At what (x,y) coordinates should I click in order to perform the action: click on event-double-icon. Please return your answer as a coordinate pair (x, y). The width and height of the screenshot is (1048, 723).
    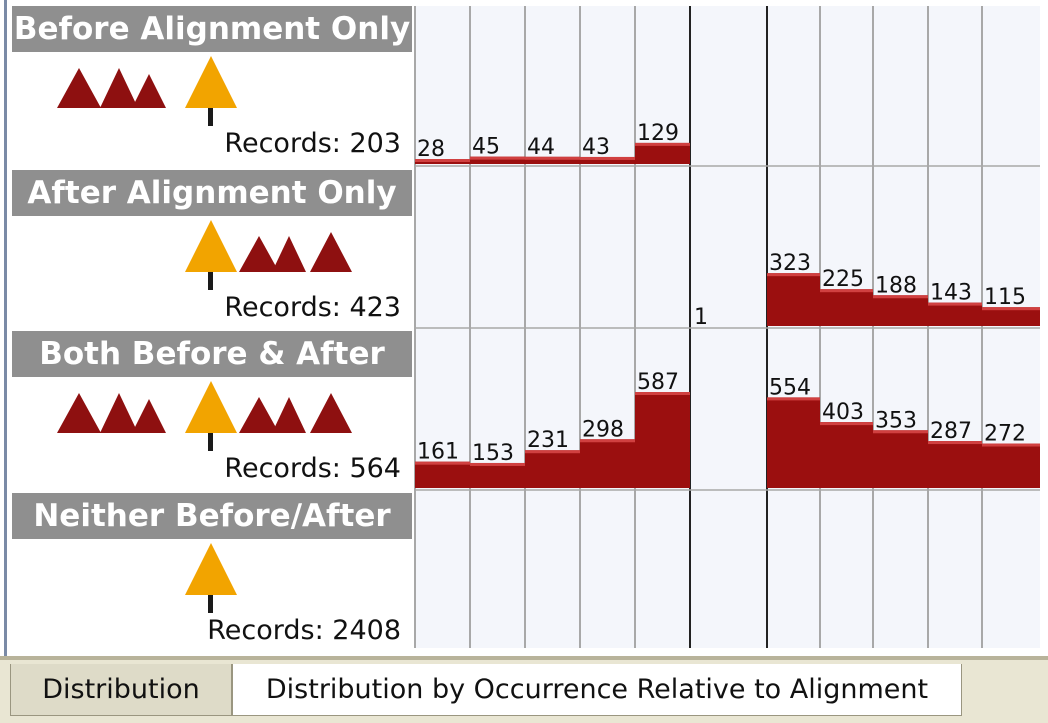
    Looking at the image, I should click on (272, 254).